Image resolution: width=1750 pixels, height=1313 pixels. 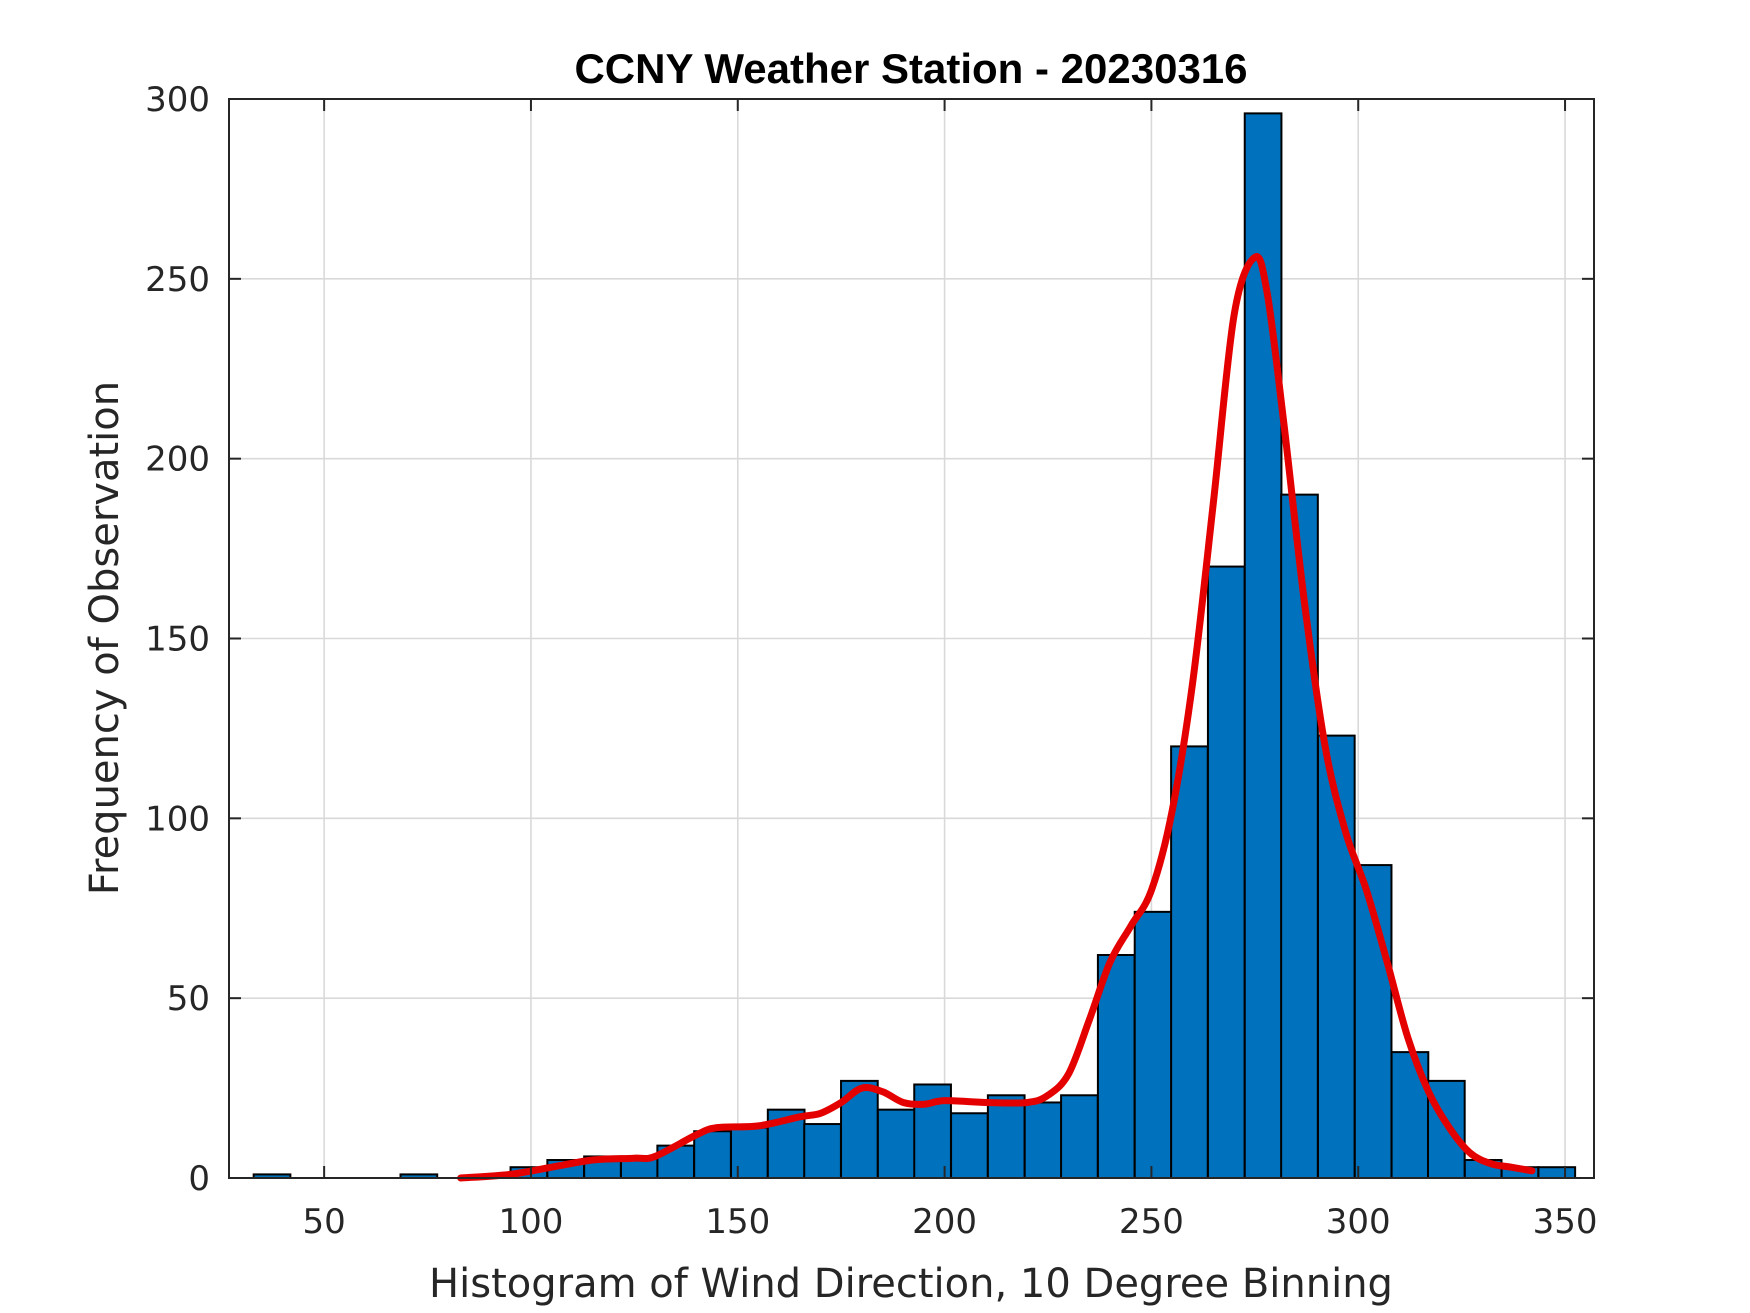 I want to click on y-tick-label: 50, so click(x=188, y=999).